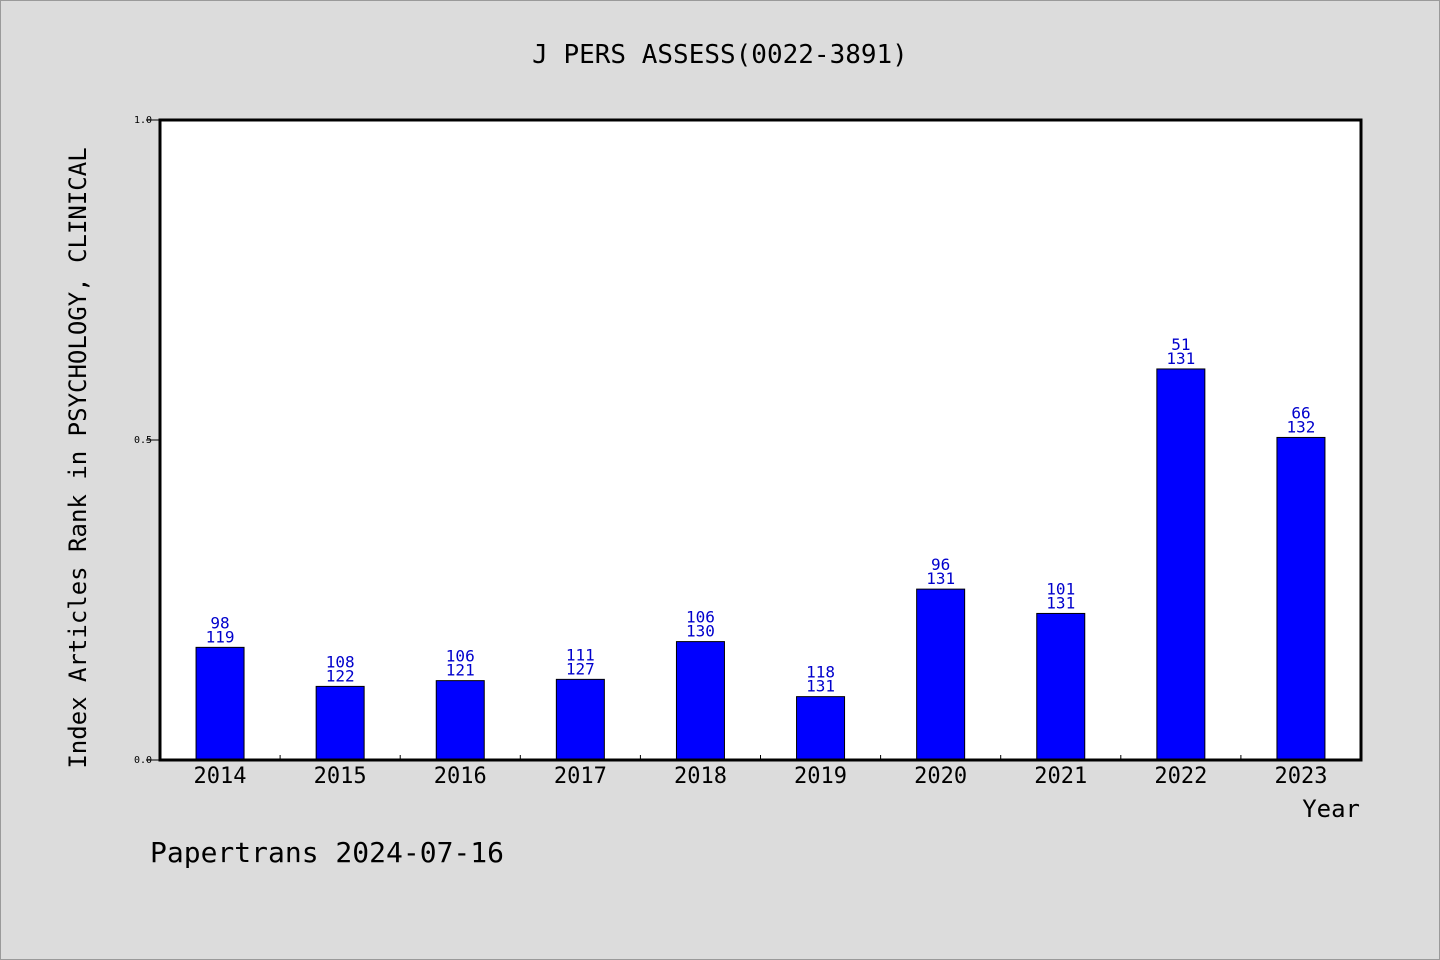  I want to click on footer-text: Papertrans 2024-07-16, so click(327, 852).